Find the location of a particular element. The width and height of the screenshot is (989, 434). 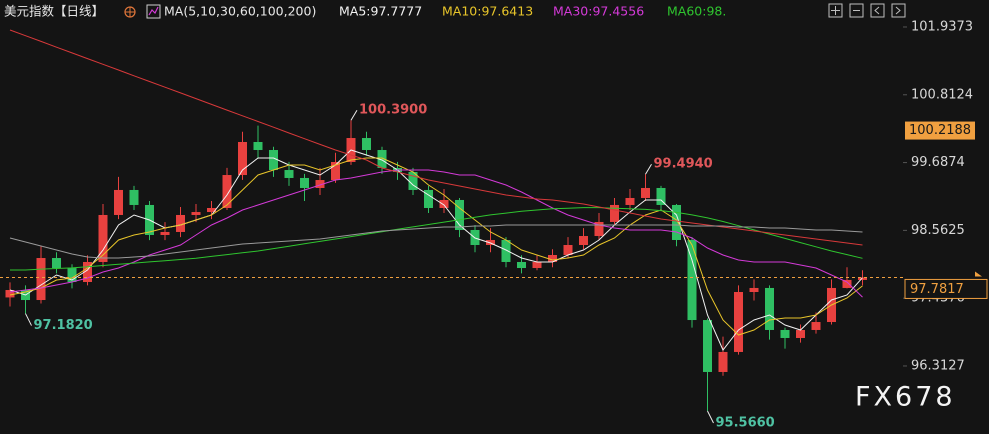

marker-box is located at coordinates (940, 130).